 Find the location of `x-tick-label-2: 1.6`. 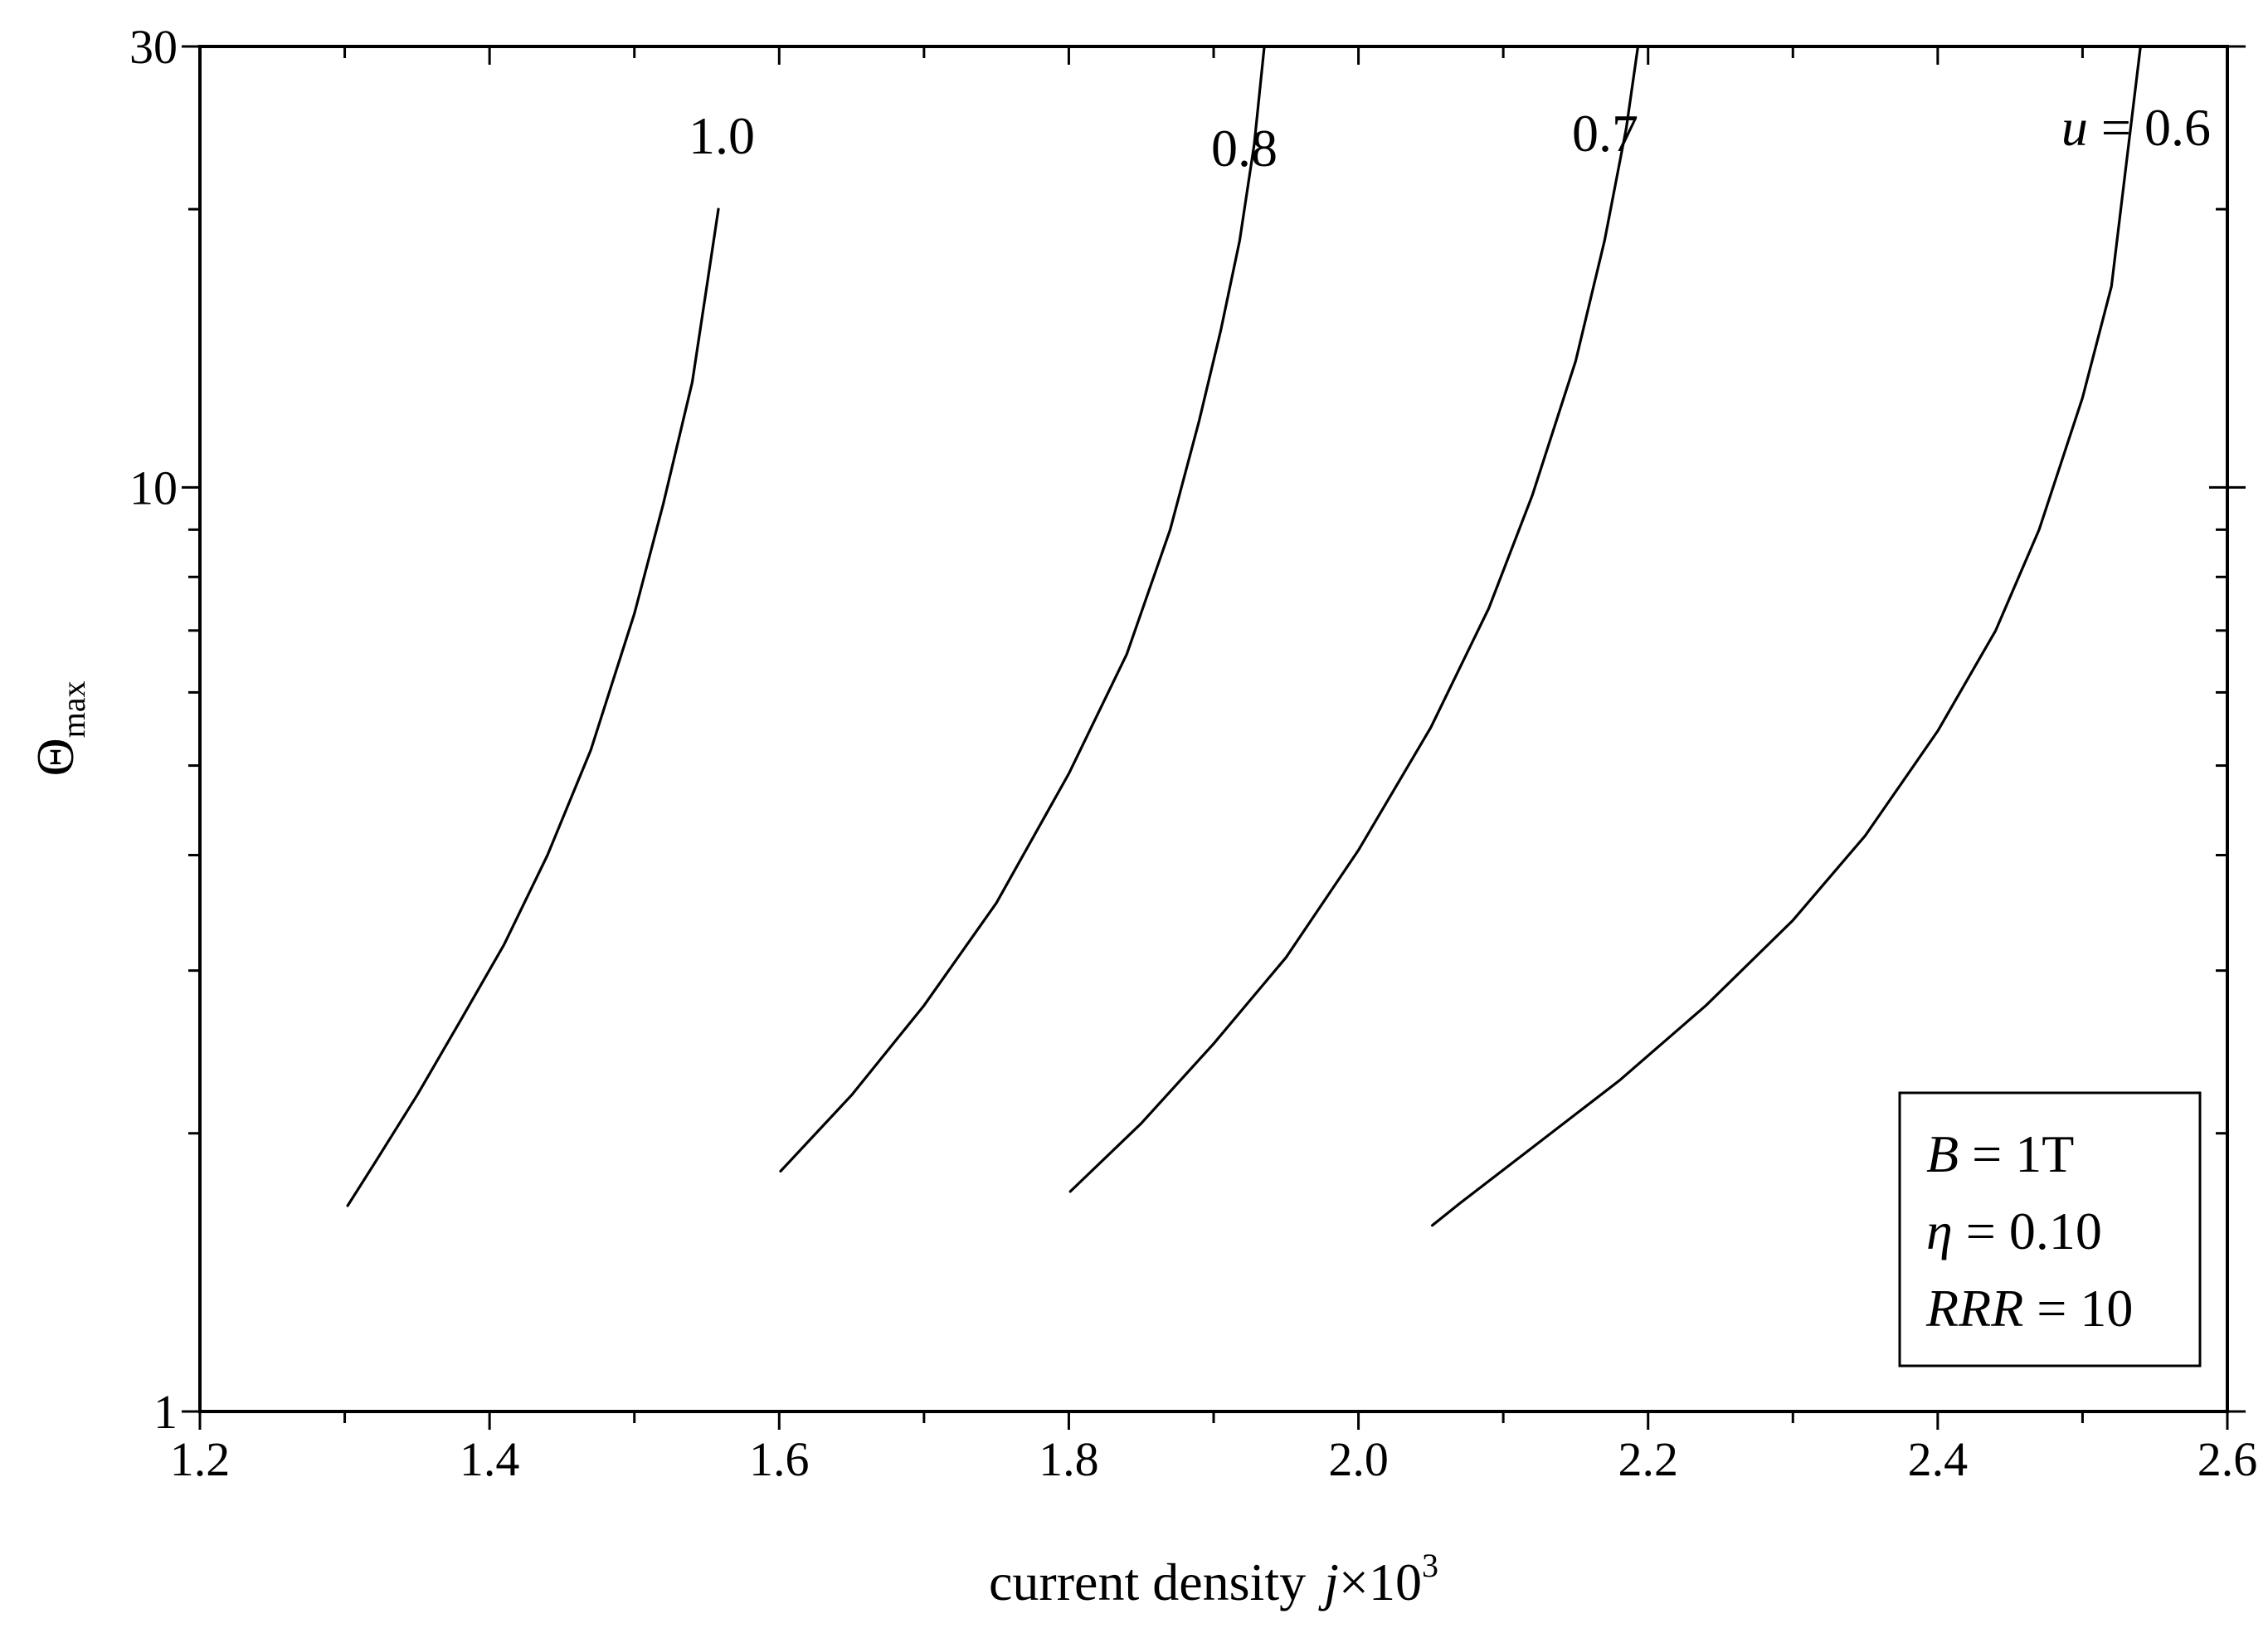

x-tick-label-2: 1.6 is located at coordinates (779, 1459).